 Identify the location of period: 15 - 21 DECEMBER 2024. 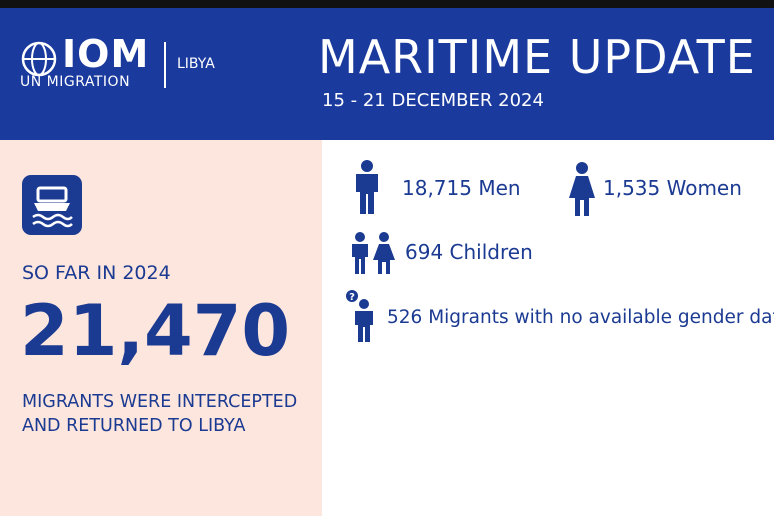
(433, 100).